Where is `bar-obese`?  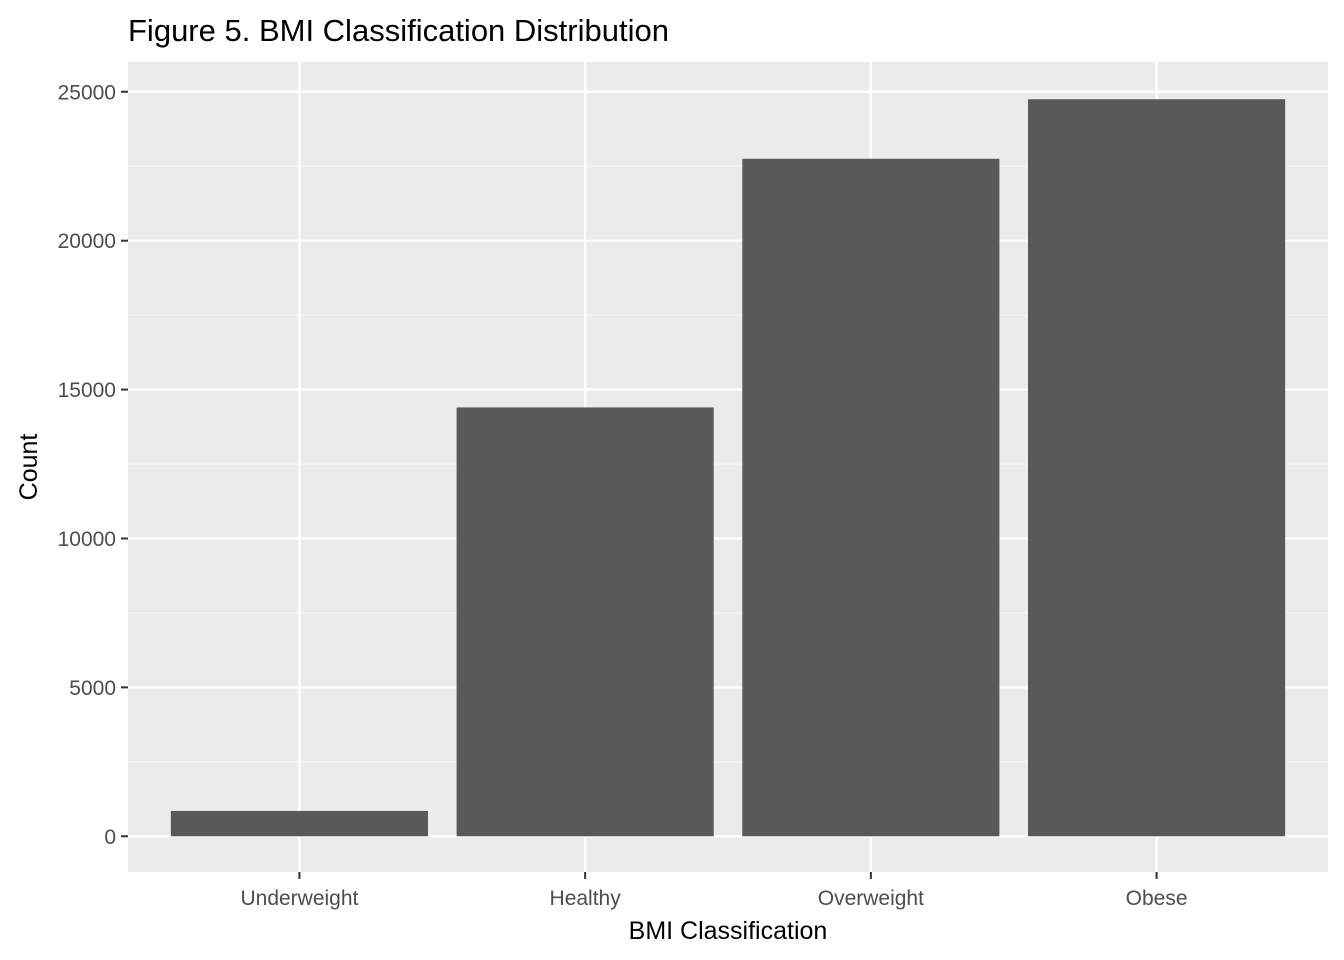
bar-obese is located at coordinates (1157, 468).